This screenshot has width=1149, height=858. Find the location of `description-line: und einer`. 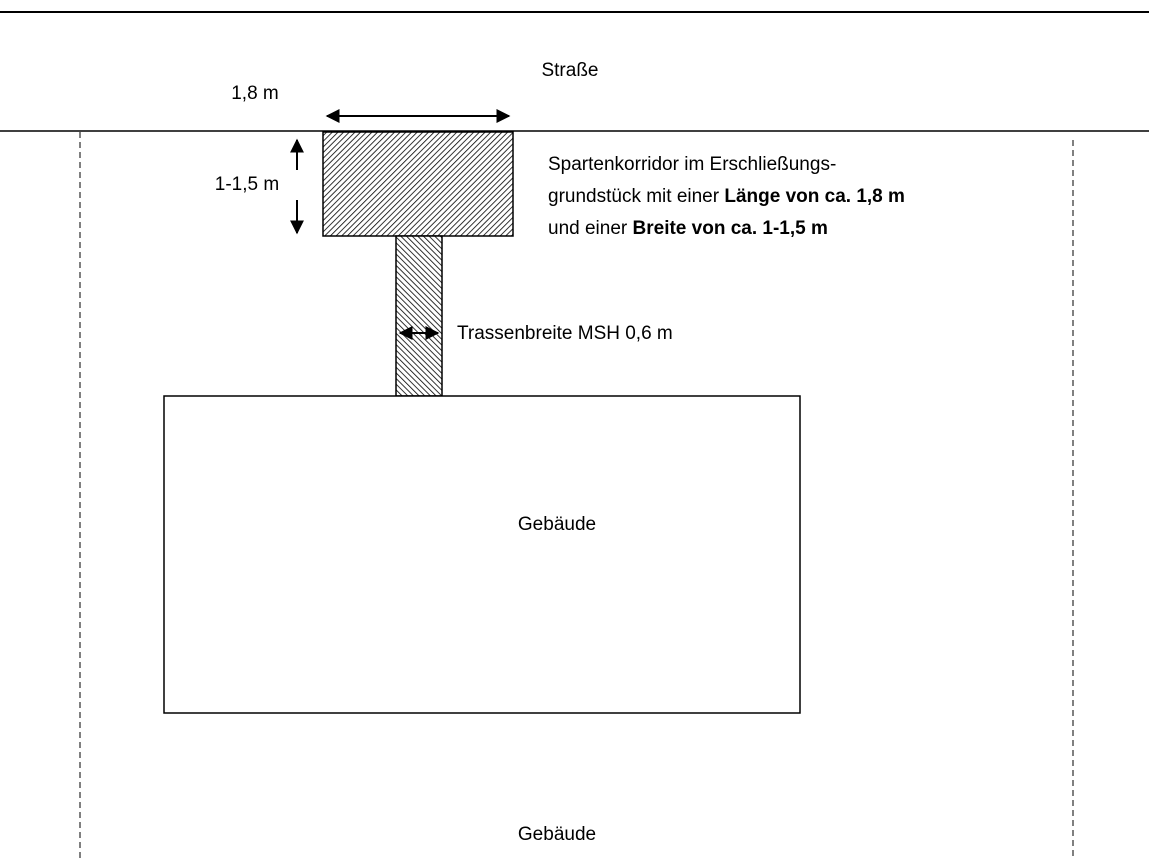

description-line: und einer is located at coordinates (590, 228).